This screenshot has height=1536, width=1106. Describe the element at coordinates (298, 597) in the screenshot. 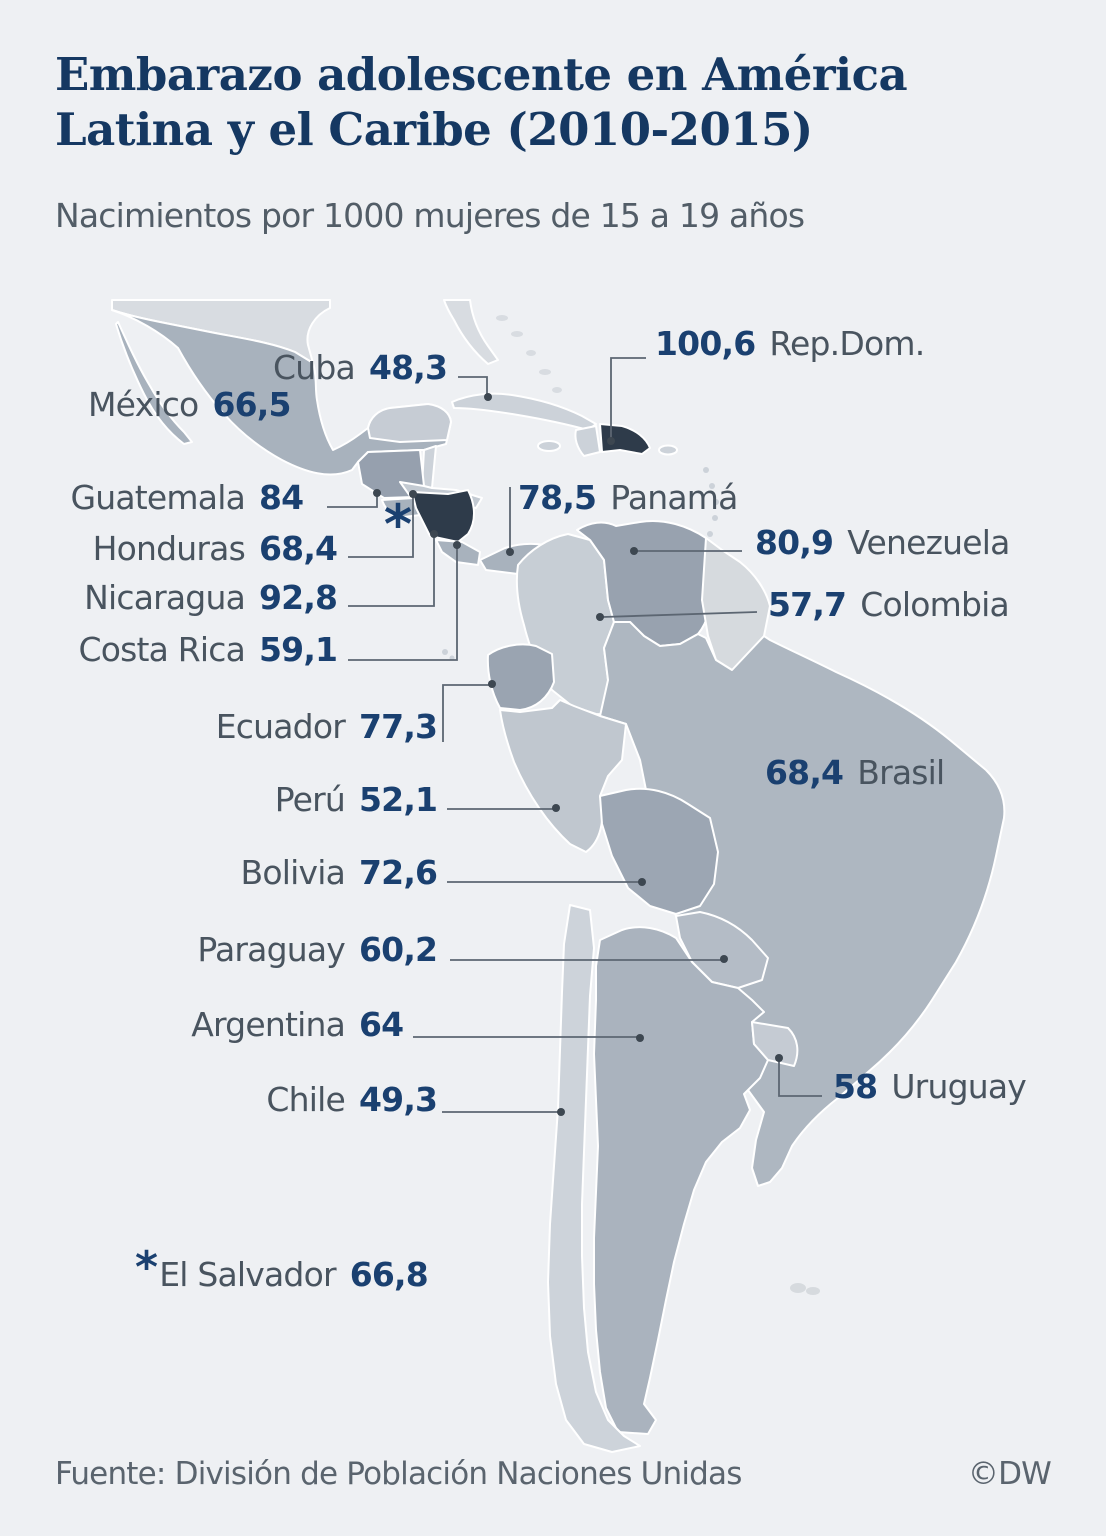

I see `country-value: 92,8` at that location.